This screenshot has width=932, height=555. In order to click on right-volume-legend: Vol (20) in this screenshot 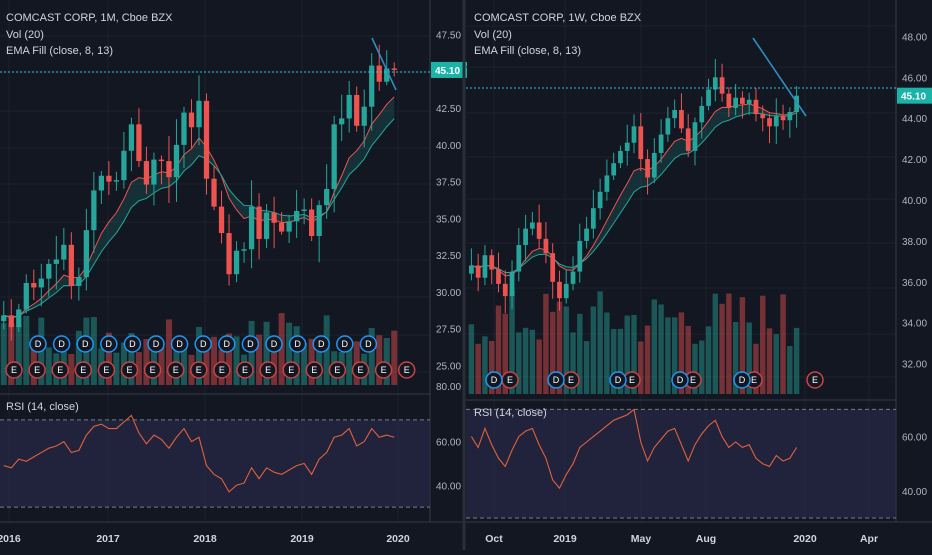, I will do `click(493, 35)`.